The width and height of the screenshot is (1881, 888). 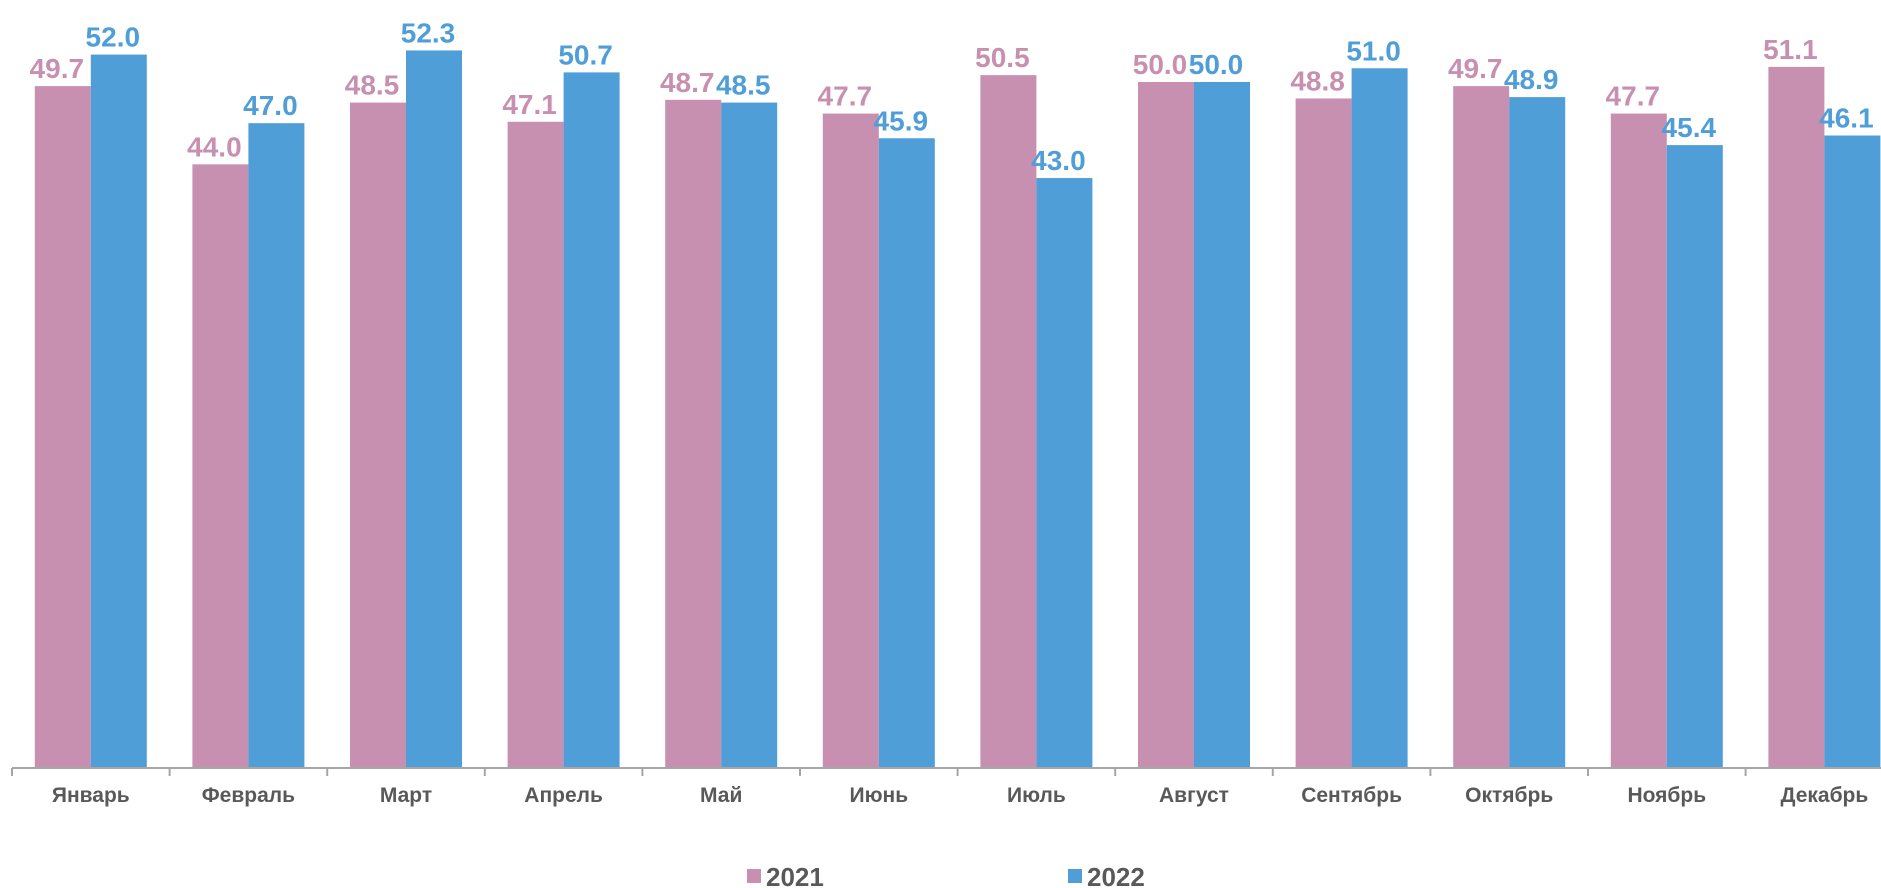 What do you see at coordinates (906, 453) in the screenshot?
I see `bar-2022-june` at bounding box center [906, 453].